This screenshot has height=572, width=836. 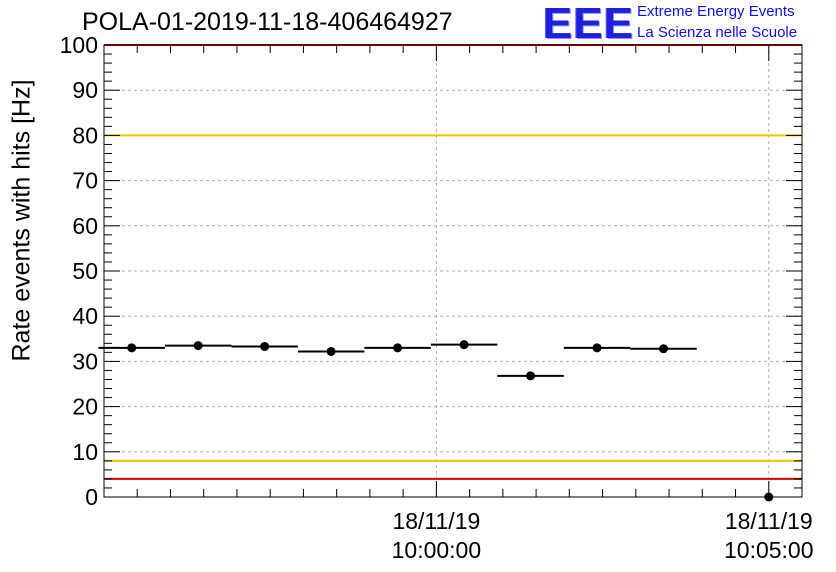 I want to click on y-tick-label: 90, so click(x=85, y=90).